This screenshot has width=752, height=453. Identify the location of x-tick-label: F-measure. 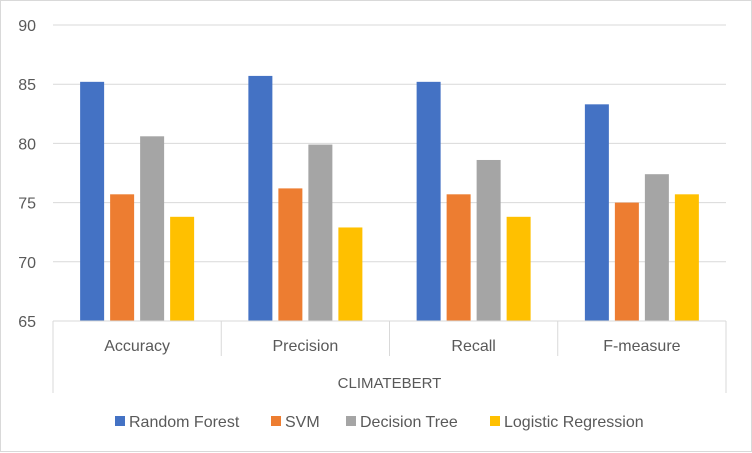
(641, 346).